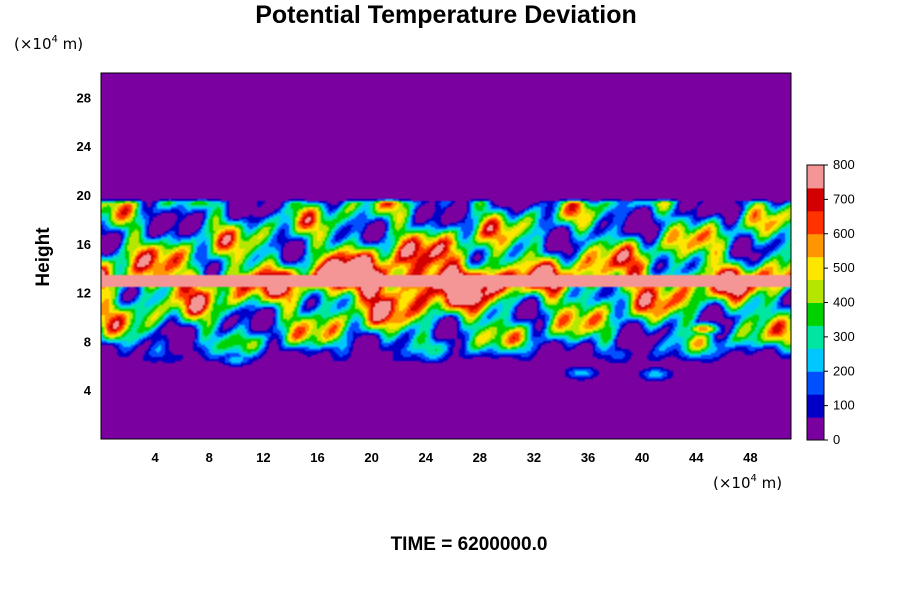 The height and width of the screenshot is (600, 900). What do you see at coordinates (156, 457) in the screenshot?
I see `x-tick-label: 4` at bounding box center [156, 457].